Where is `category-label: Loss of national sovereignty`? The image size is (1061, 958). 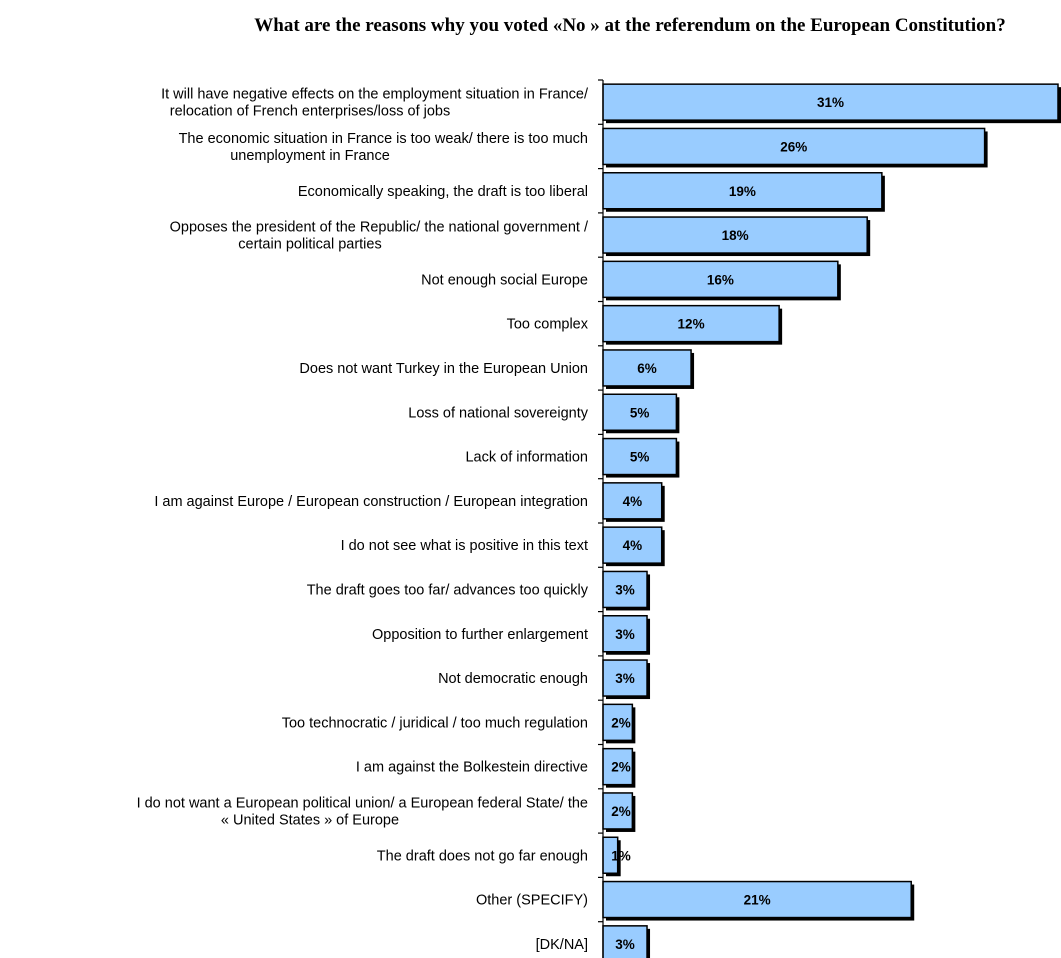
category-label: Loss of national sovereignty is located at coordinates (498, 413).